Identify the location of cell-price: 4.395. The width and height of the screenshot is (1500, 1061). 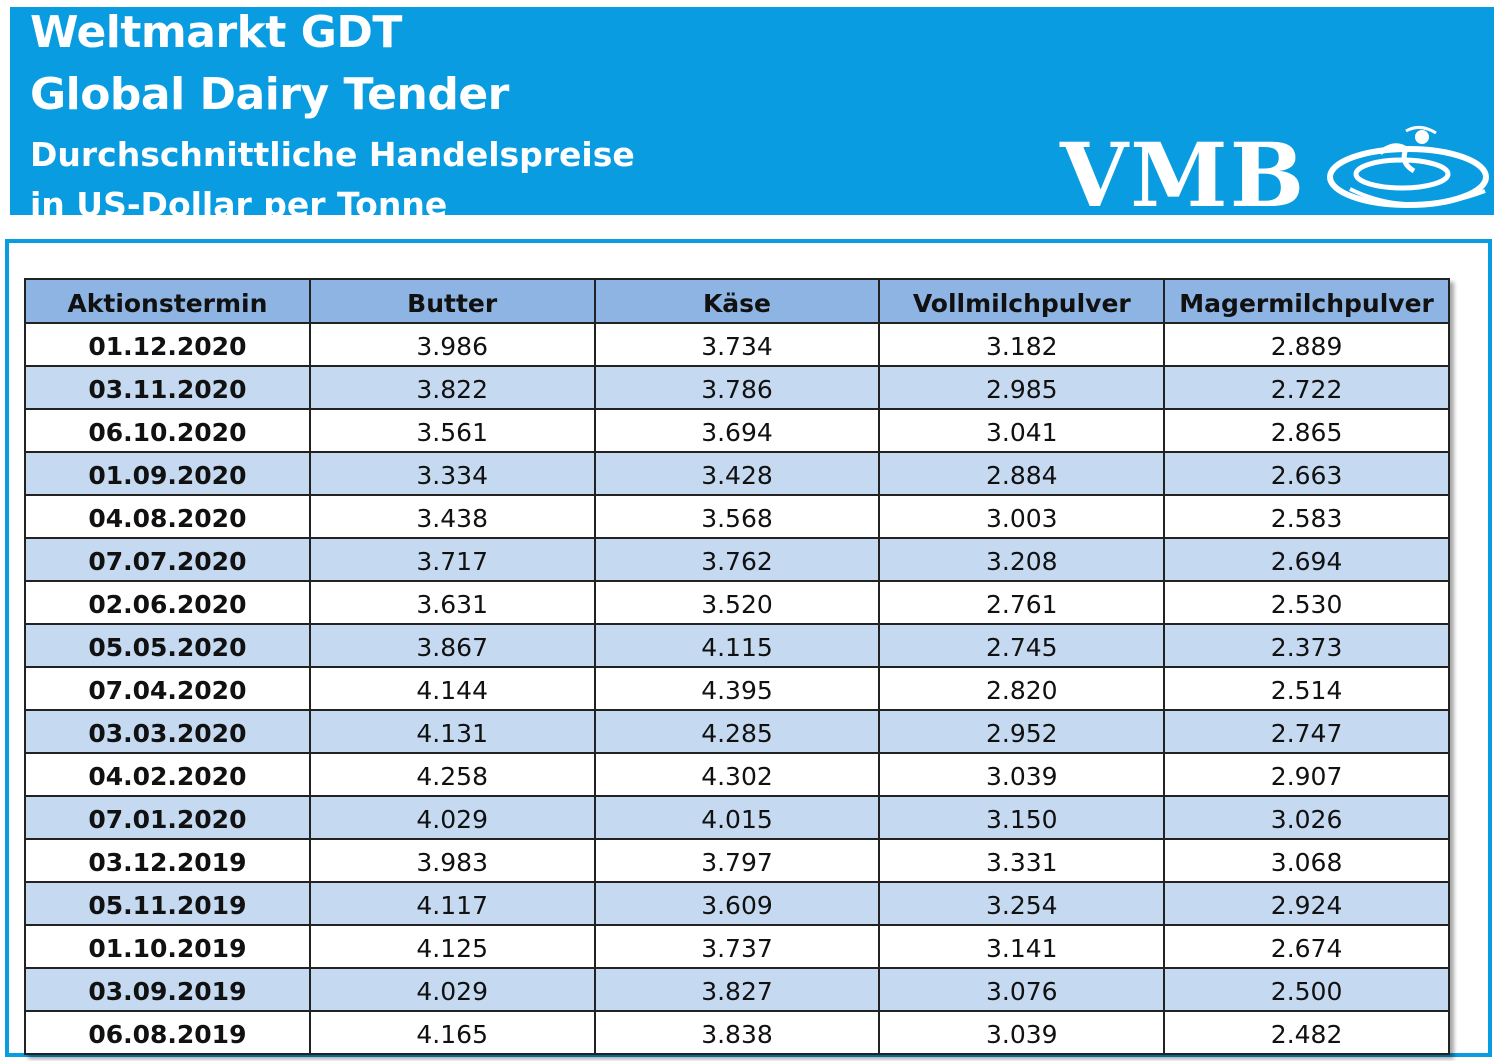
(737, 688).